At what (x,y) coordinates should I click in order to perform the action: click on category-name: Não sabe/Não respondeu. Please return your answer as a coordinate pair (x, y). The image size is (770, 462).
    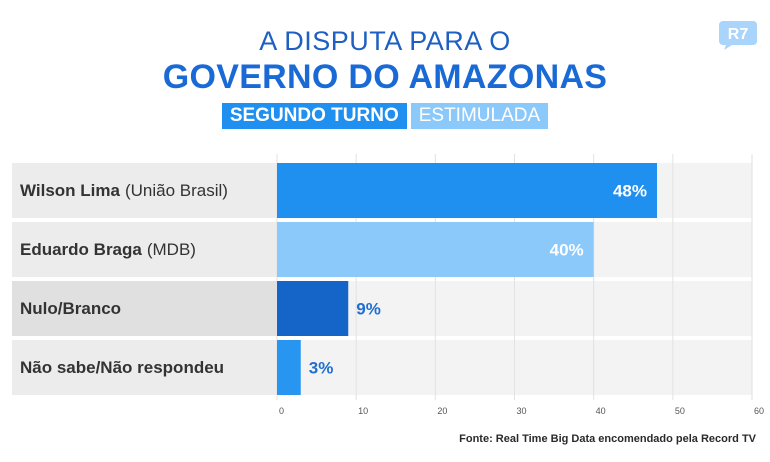
    Looking at the image, I should click on (122, 367).